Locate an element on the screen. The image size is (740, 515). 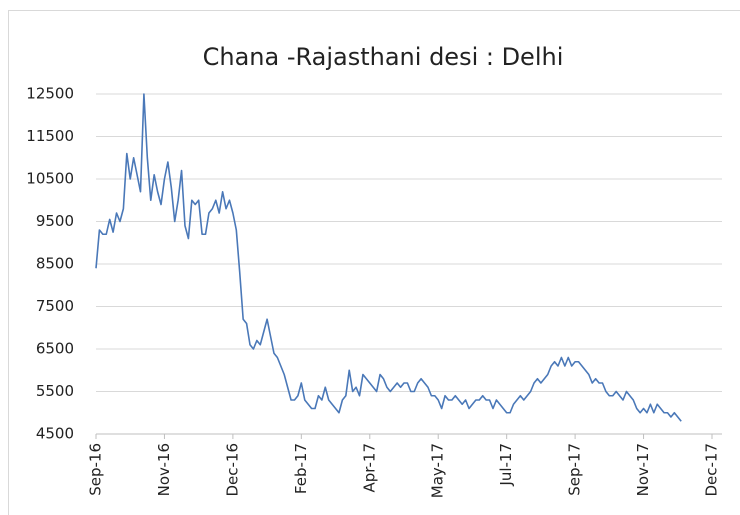
x-tick-label: May-17 is located at coordinates (438, 470).